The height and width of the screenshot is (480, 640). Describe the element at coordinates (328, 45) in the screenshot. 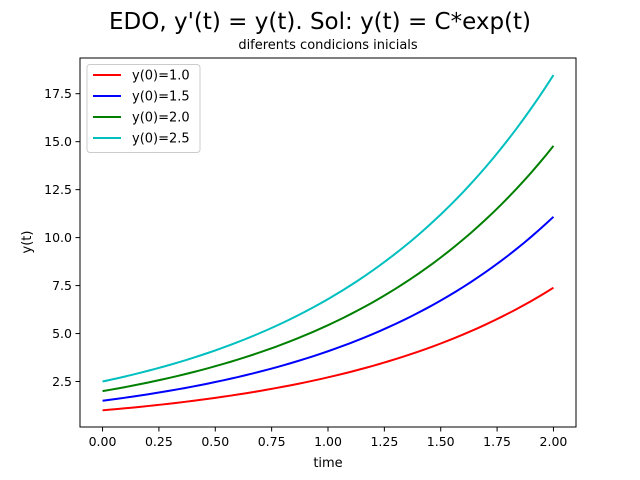

I see `chart-subtitle: diferents condicions inicials` at that location.